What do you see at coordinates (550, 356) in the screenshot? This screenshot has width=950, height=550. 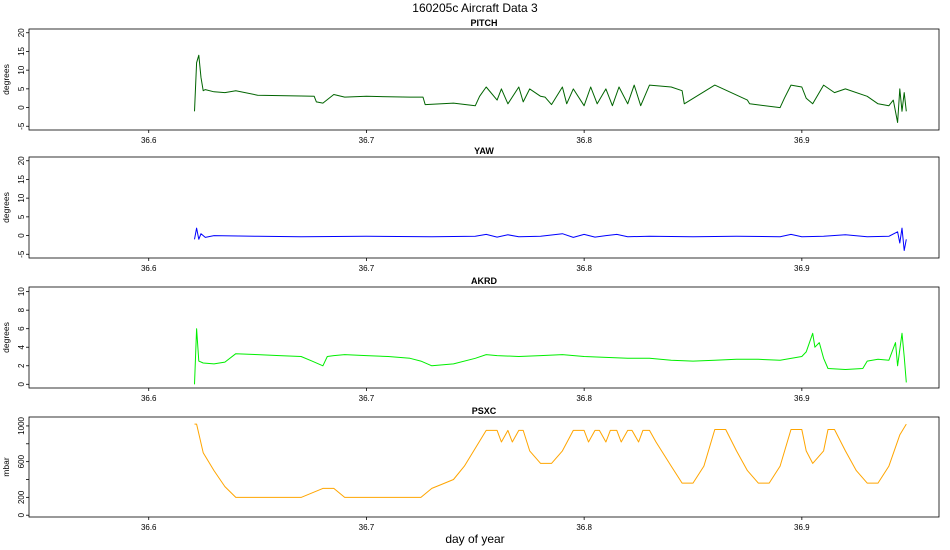 I see `series-line-akrd` at bounding box center [550, 356].